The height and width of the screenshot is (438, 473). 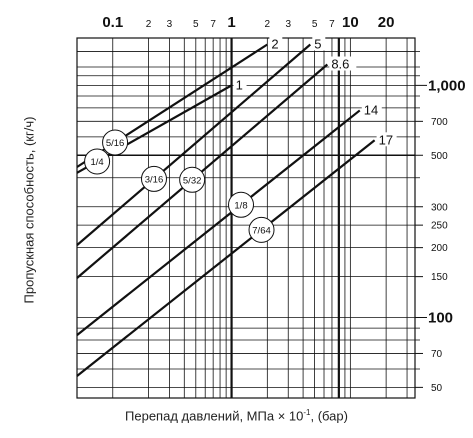 I want to click on y-axis-label: Пропускная способность, (кг/ч), so click(x=29, y=210).